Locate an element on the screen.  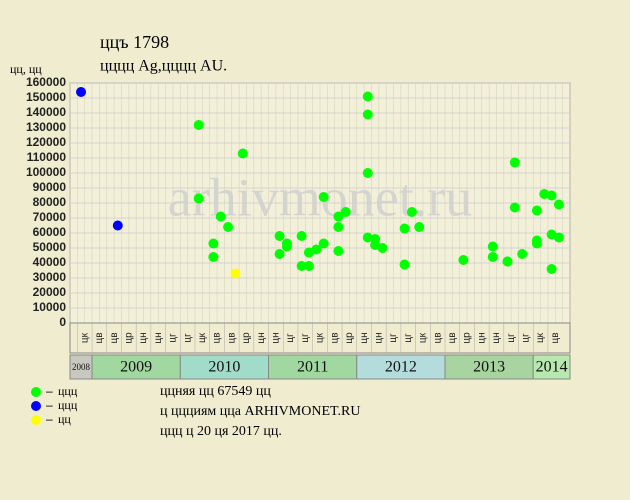
y-tick-label: 70000 is located at coordinates (50, 217).